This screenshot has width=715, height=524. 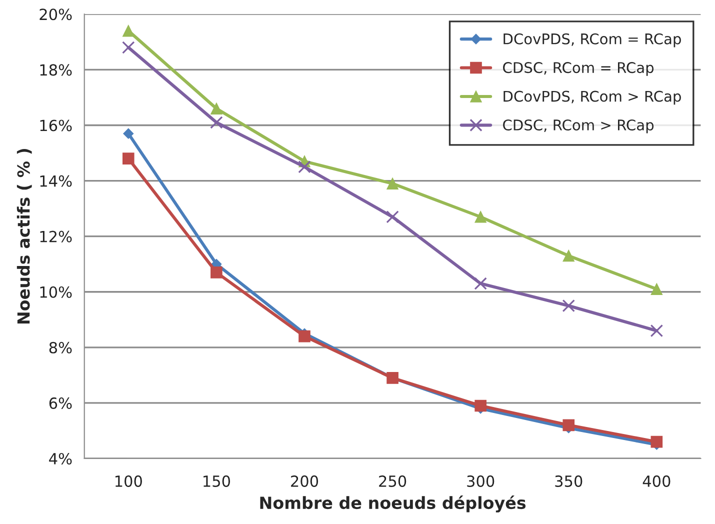 What do you see at coordinates (578, 69) in the screenshot?
I see `legend-label: CDSC, RCom = RCap` at bounding box center [578, 69].